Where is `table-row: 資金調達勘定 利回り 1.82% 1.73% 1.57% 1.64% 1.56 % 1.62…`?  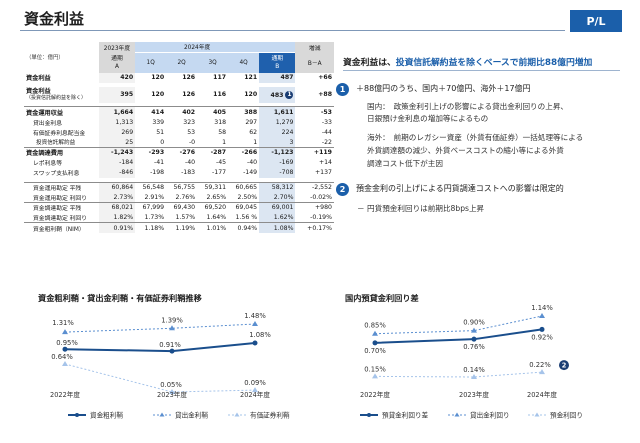 table-row: 資金調達勘定 利回り 1.82% 1.73% 1.57% 1.64% 1.56 % 1.62… is located at coordinates (179, 217).